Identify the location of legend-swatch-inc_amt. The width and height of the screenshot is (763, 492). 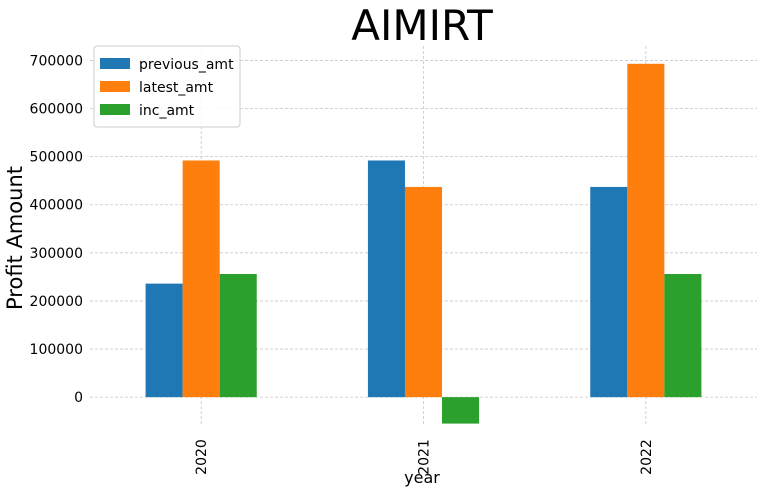
(115, 109).